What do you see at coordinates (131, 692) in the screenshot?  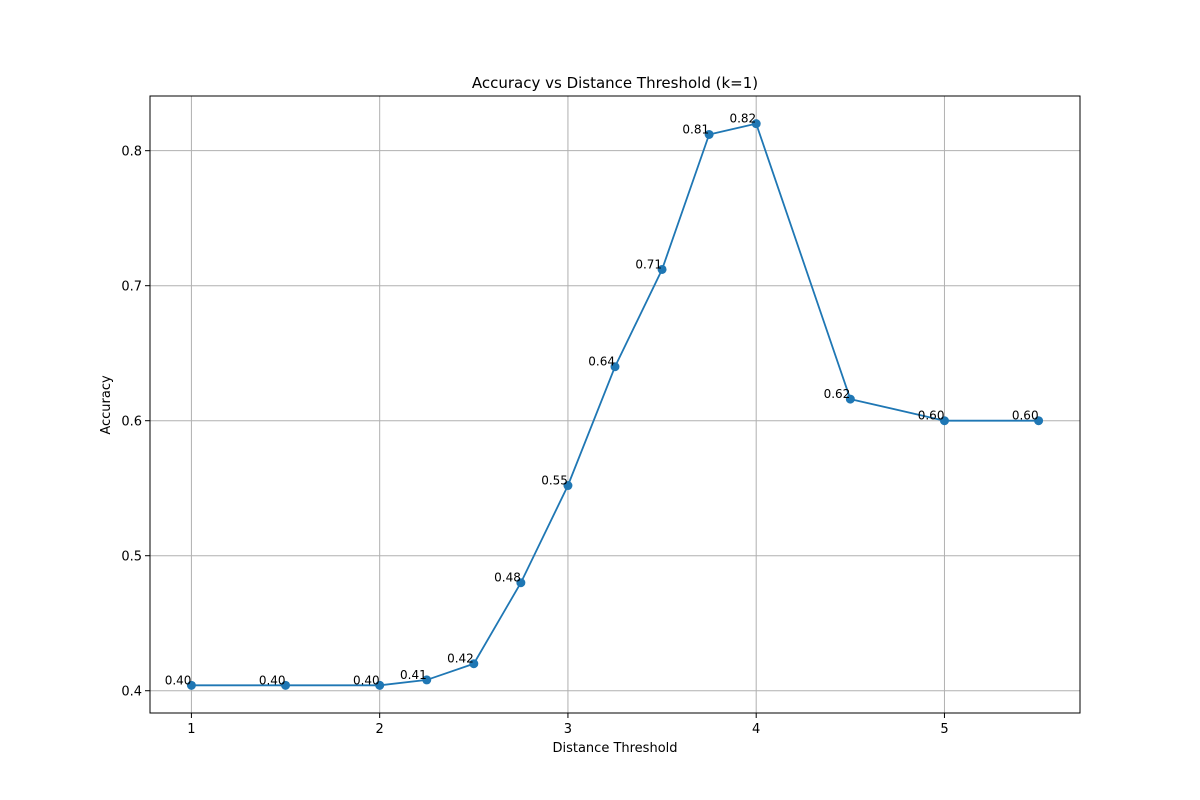 I see `y-tick-label: 0.4` at bounding box center [131, 692].